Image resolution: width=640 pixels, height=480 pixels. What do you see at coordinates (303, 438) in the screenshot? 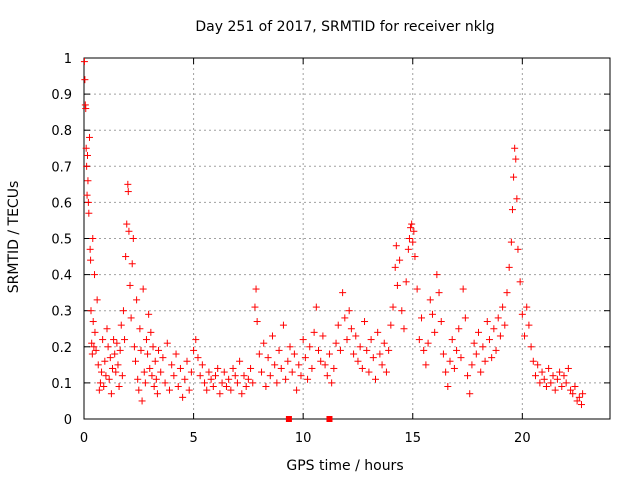
I see `x-tick-label: 10` at bounding box center [303, 438].